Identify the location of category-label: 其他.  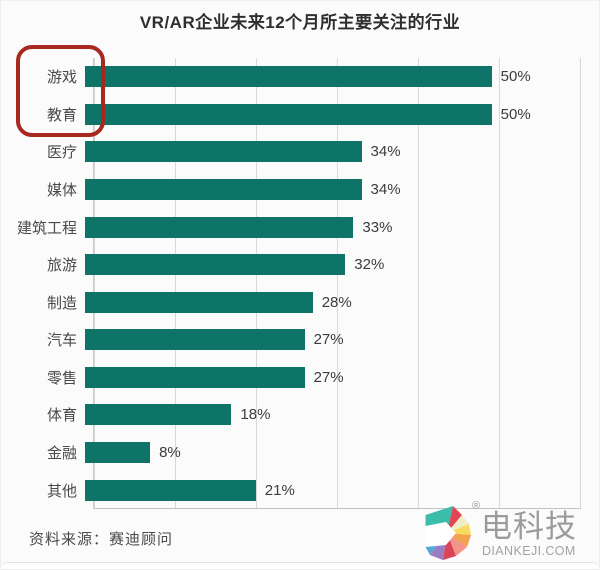
(61, 491).